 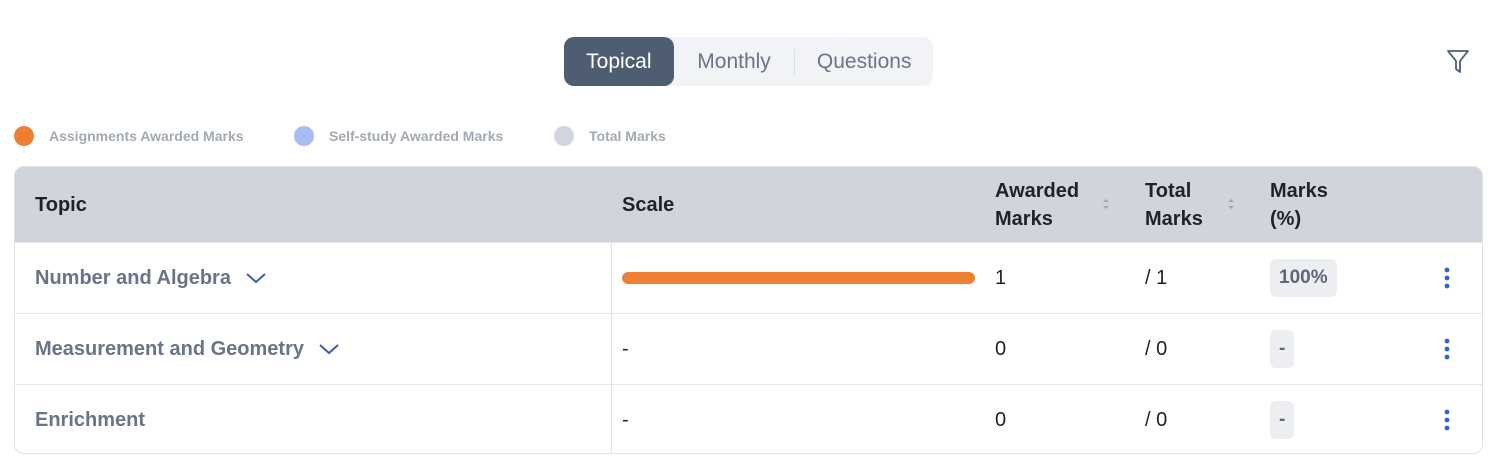 I want to click on topic-cell: Measurement and Geometry, so click(x=187, y=349).